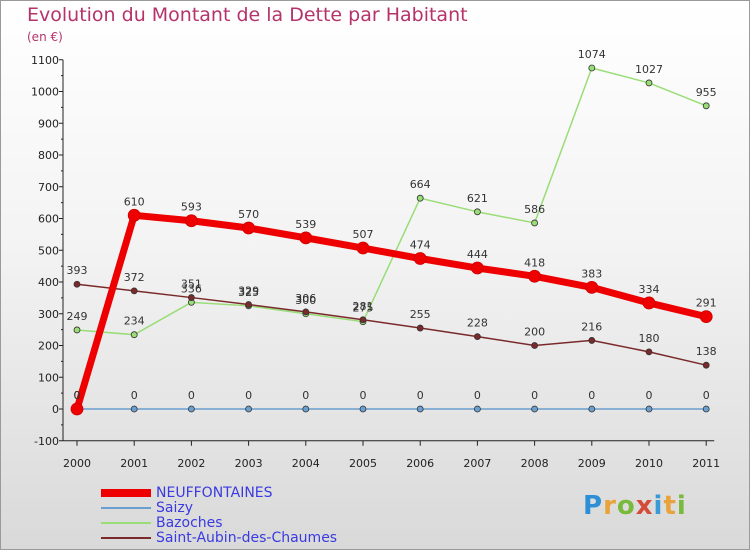 This screenshot has height=550, width=750. I want to click on x-tick-label: 2007, so click(477, 463).